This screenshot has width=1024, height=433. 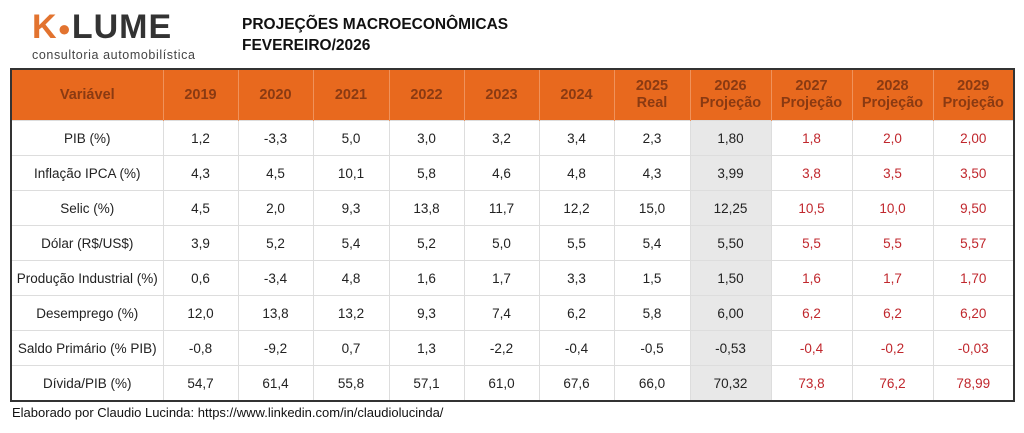 I want to click on value-cell: 1,5, so click(x=652, y=278).